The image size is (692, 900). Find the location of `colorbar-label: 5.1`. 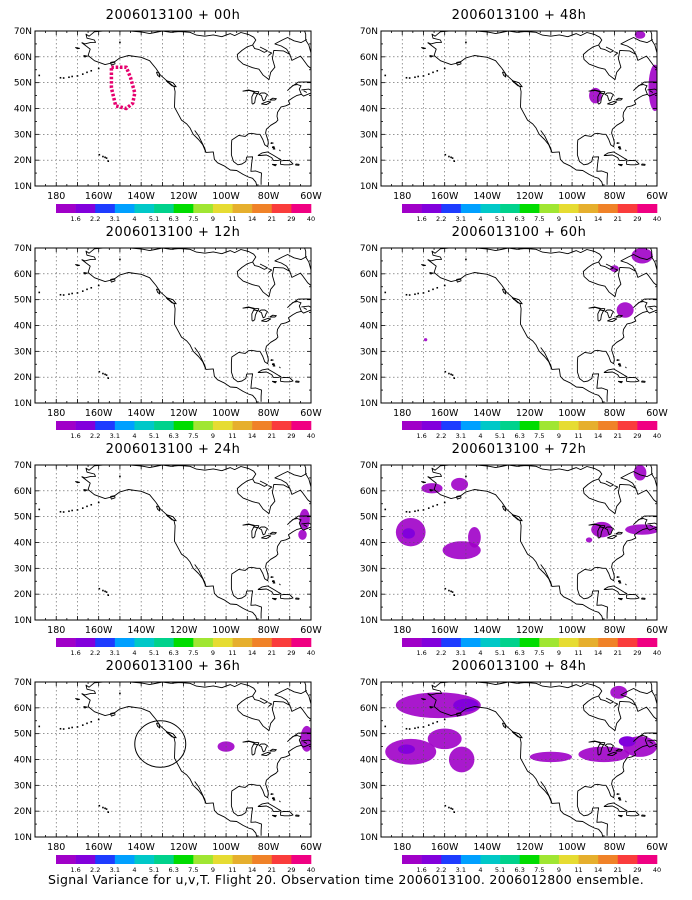

colorbar-label: 5.1 is located at coordinates (500, 870).